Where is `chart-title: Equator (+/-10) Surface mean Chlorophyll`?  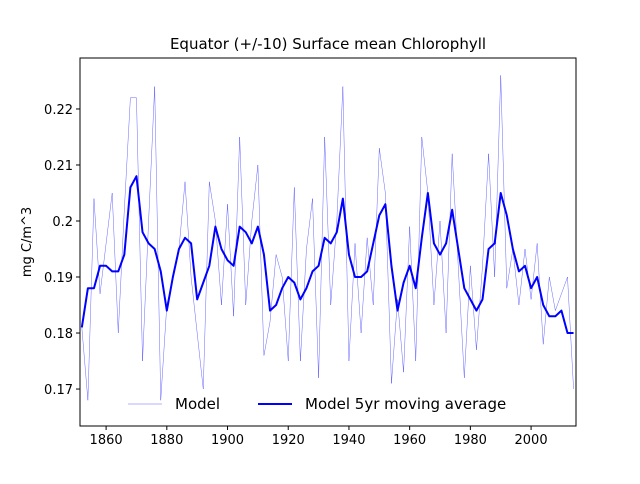
chart-title: Equator (+/-10) Surface mean Chlorophyll is located at coordinates (328, 44).